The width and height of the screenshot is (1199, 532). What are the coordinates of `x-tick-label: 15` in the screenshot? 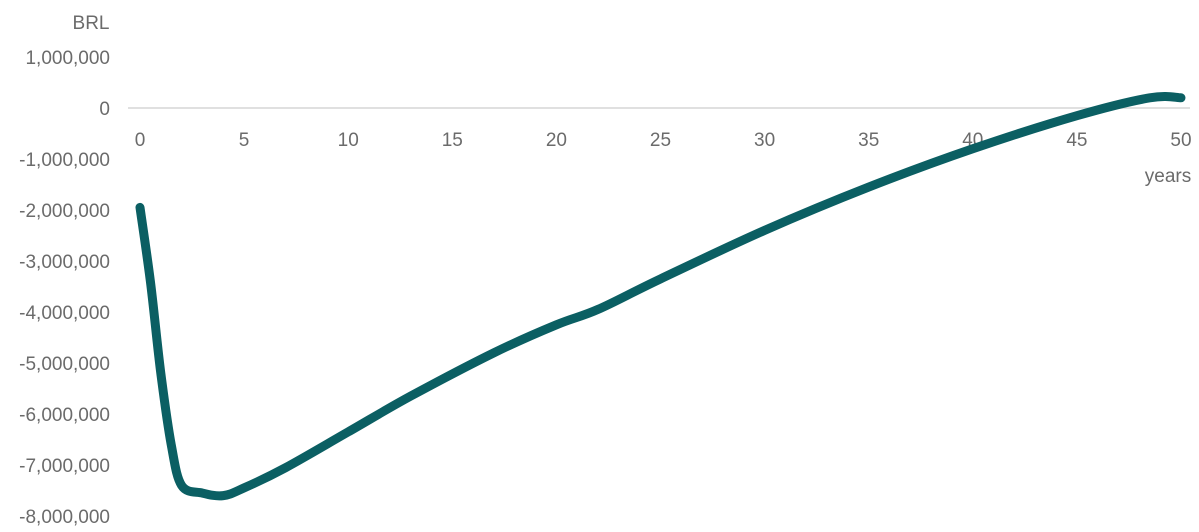 It's located at (452, 140).